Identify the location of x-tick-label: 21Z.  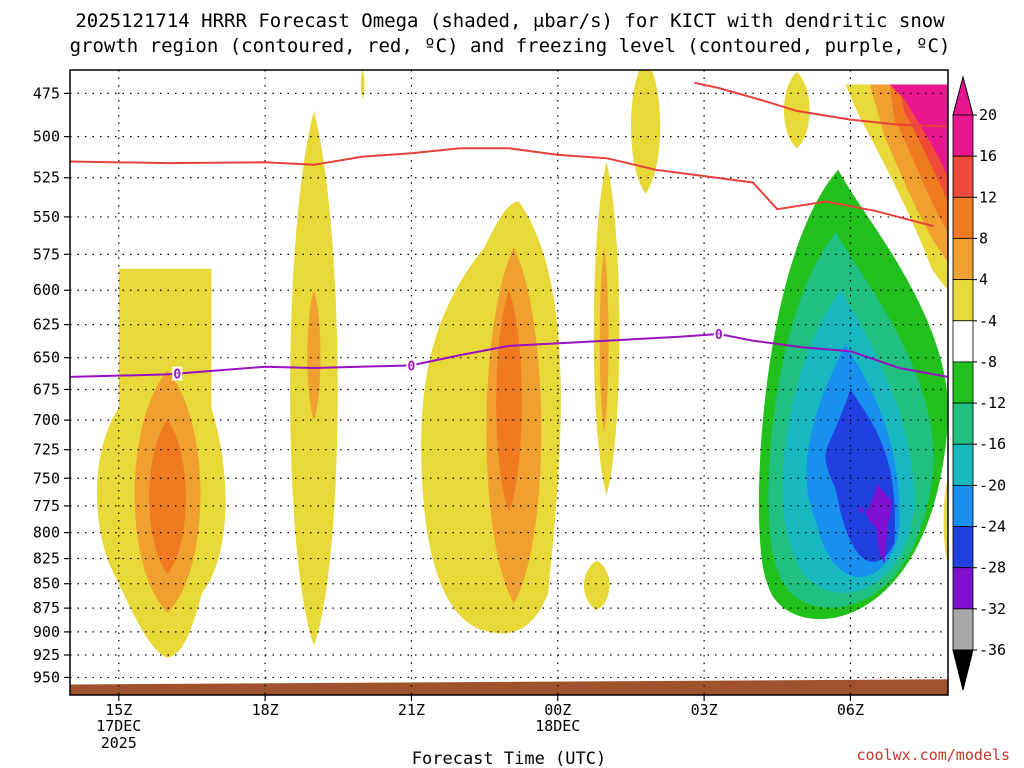
(411, 710).